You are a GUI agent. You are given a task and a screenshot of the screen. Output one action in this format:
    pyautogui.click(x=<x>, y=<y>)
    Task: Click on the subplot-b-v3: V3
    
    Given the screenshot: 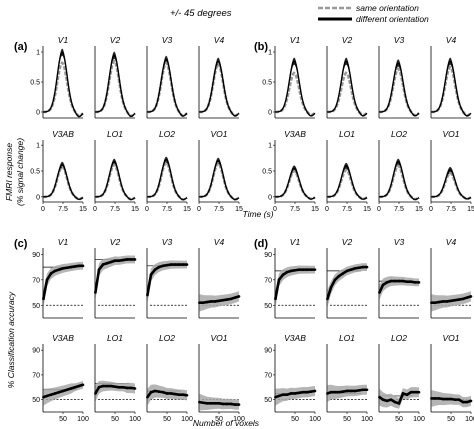 What is the action you would take?
    pyautogui.click(x=399, y=77)
    